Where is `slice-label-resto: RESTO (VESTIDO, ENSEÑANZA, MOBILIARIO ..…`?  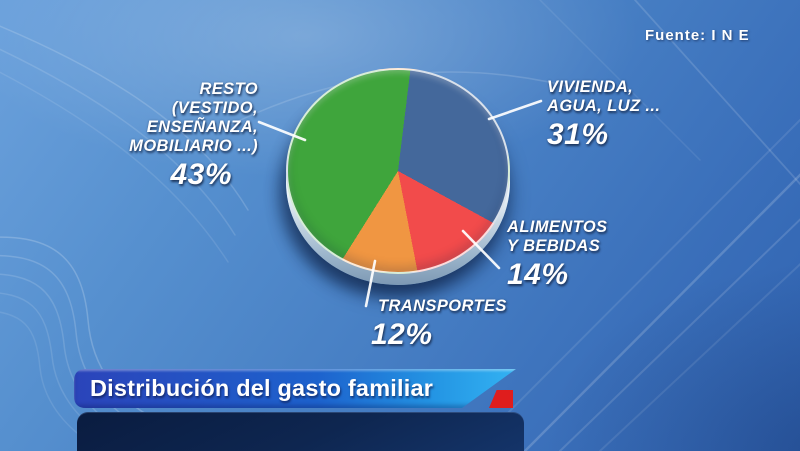
slice-label-resto: RESTO (VESTIDO, ENSEÑANZA, MOBILIARIO ..… is located at coordinates (147, 135).